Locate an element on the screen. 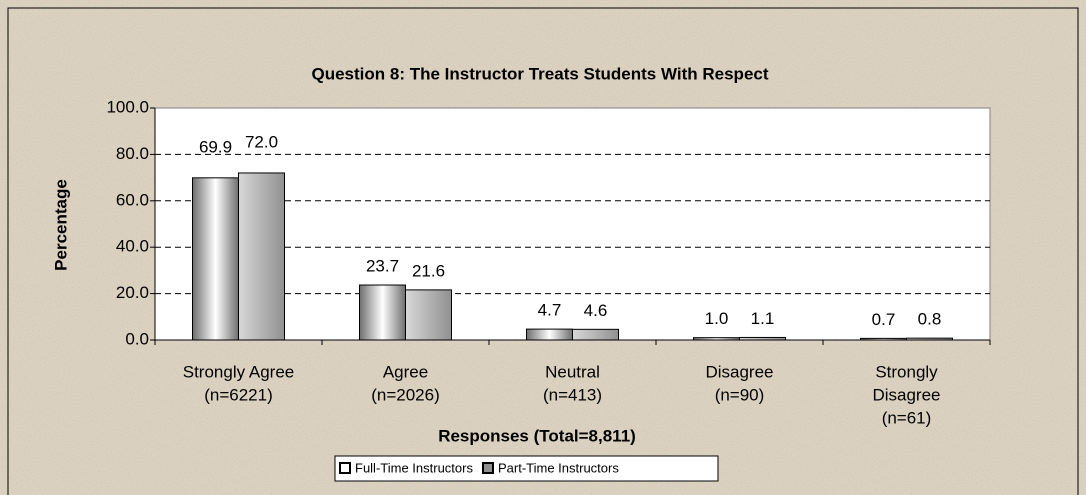 The width and height of the screenshot is (1086, 495). legend-box is located at coordinates (526, 468).